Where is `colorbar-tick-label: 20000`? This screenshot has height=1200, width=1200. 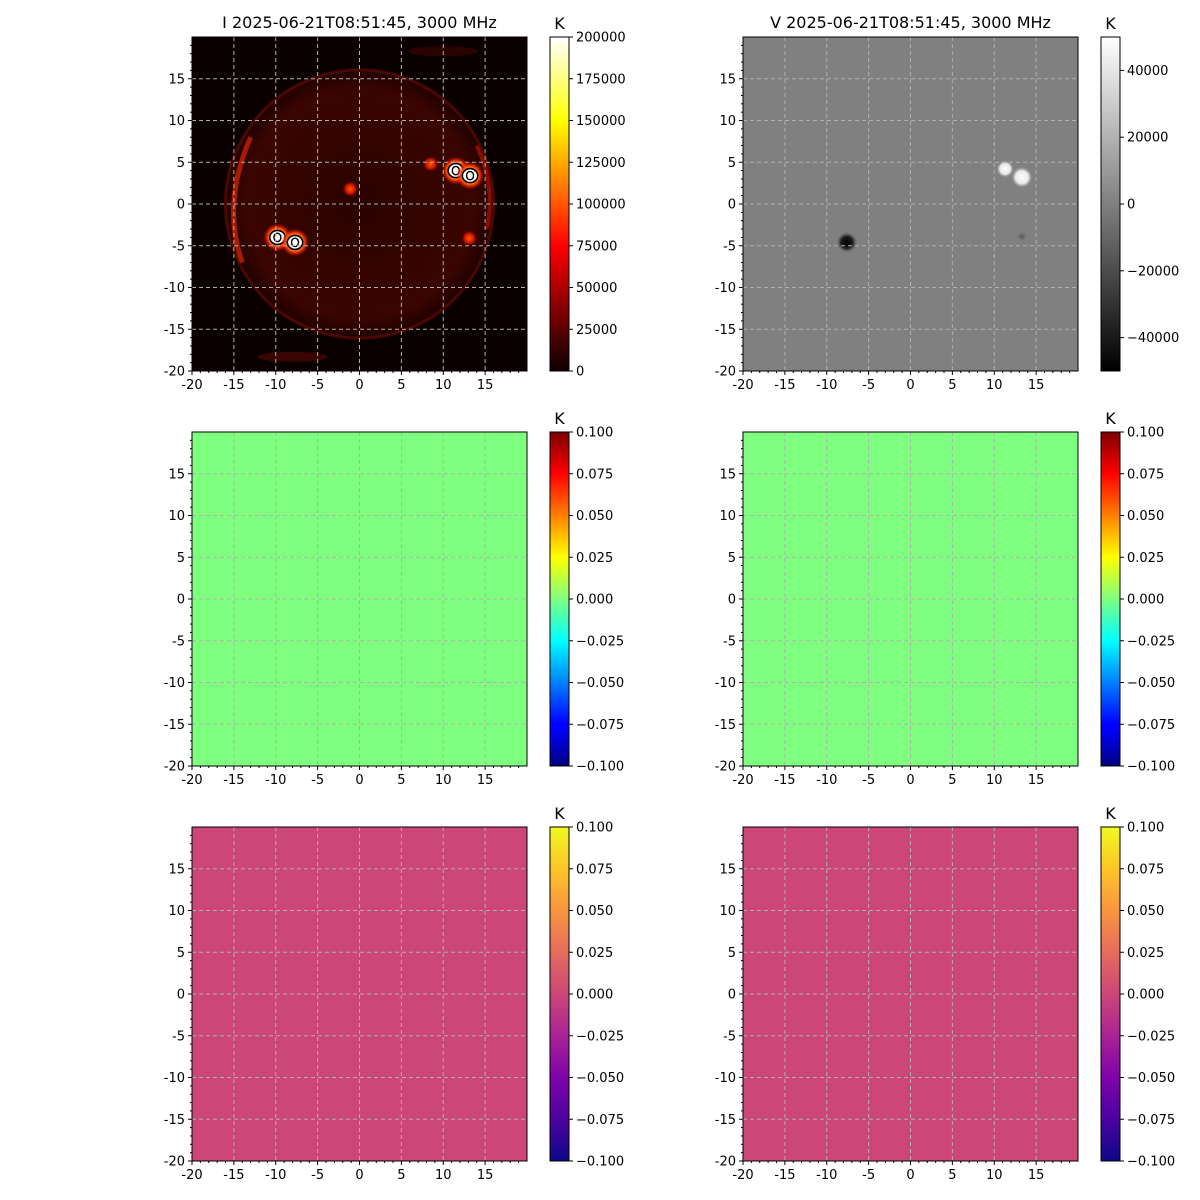 colorbar-tick-label: 20000 is located at coordinates (1147, 138).